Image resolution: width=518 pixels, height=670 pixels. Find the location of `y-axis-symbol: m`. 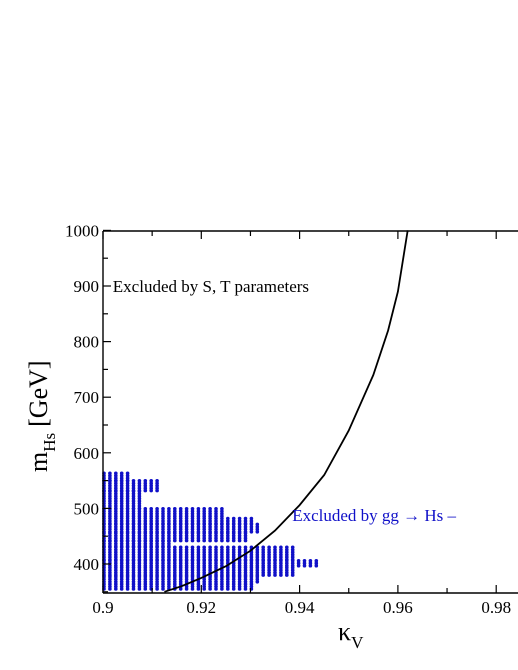

y-axis-symbol: m is located at coordinates (38, 462).